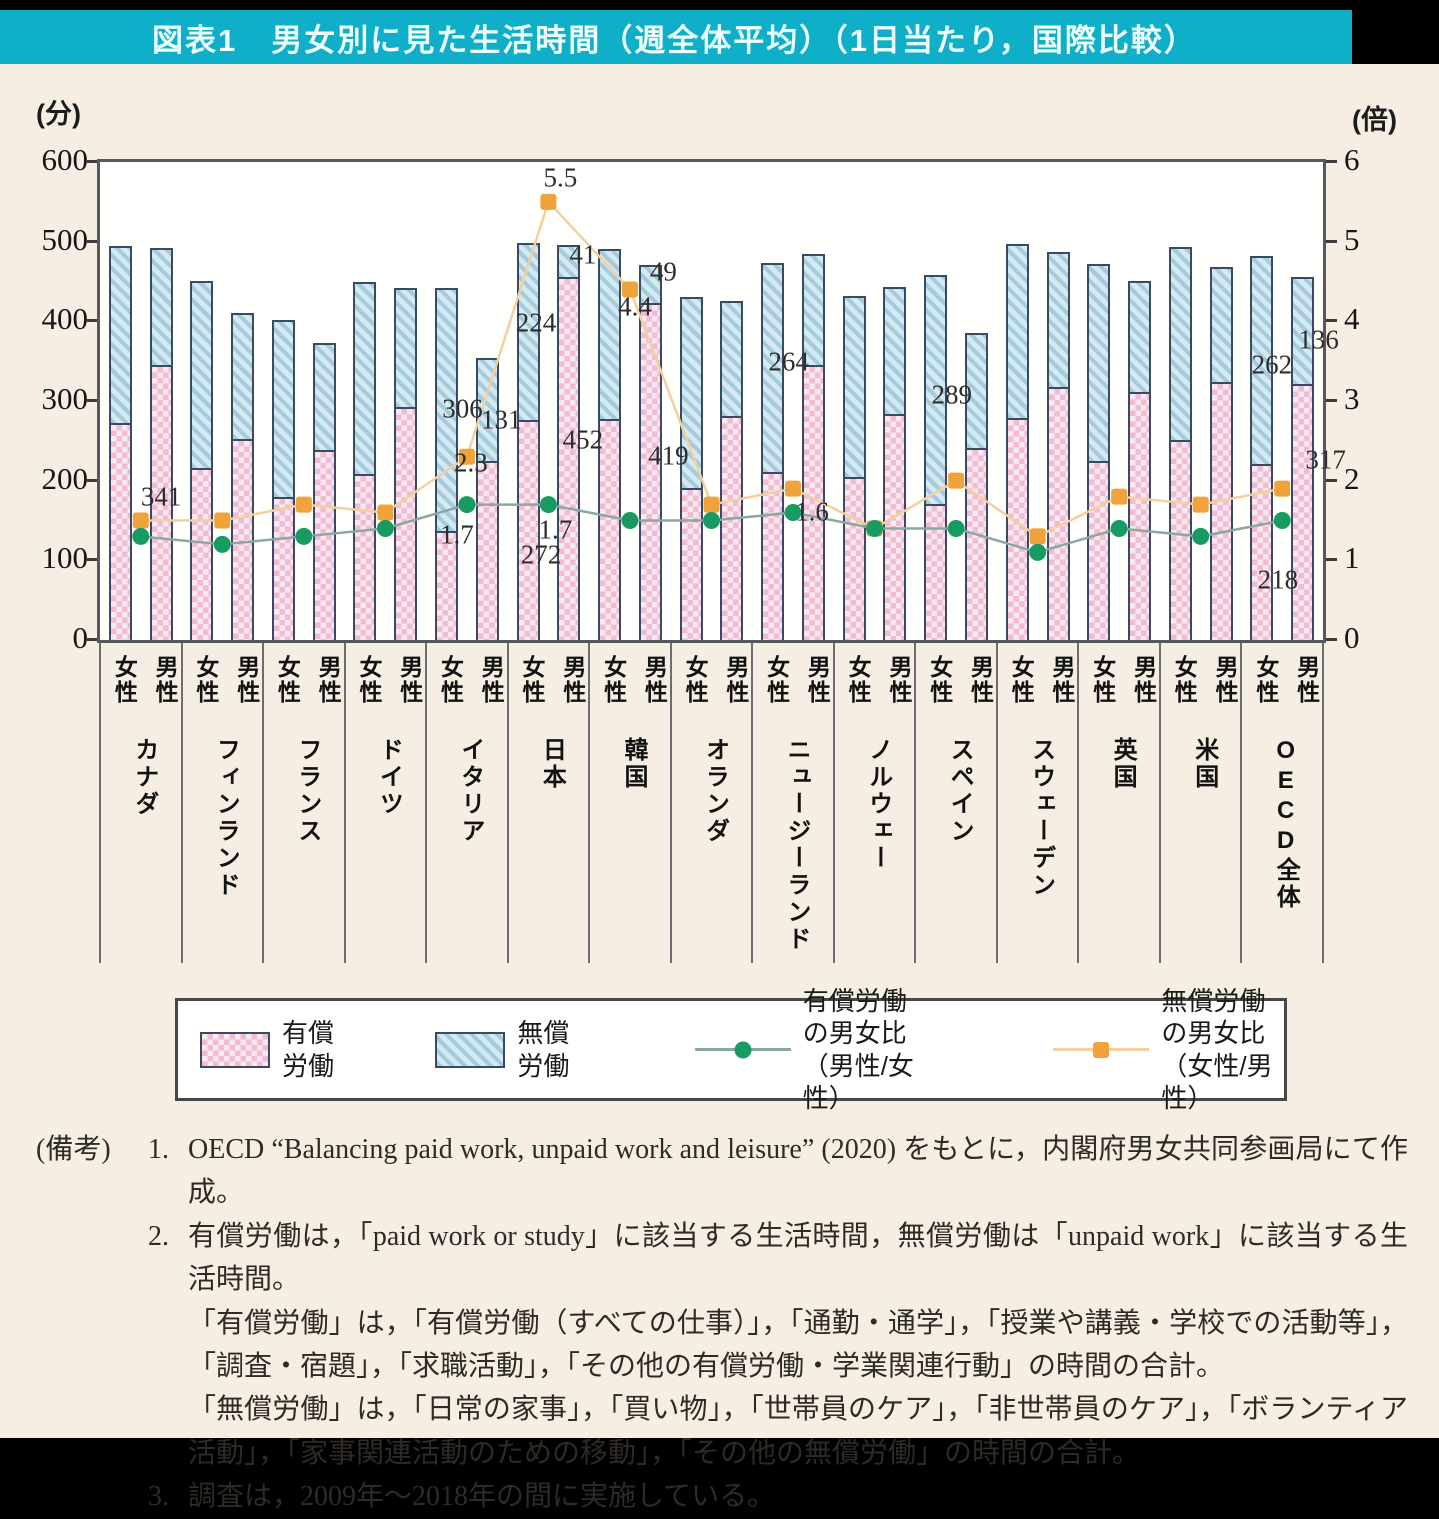 The width and height of the screenshot is (1439, 1519). I want to click on data-label: 289, so click(951, 394).